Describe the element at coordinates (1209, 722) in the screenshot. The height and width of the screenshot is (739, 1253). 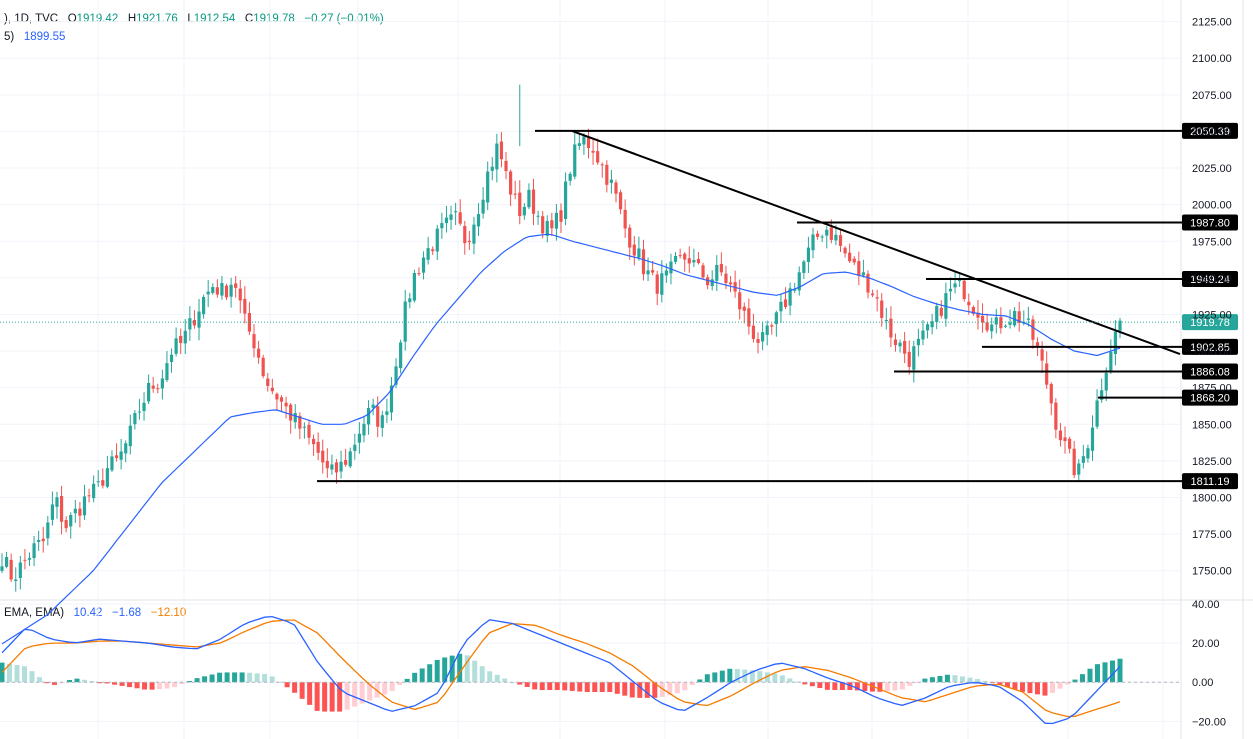
I see `macd-tick-label: −20.00` at that location.